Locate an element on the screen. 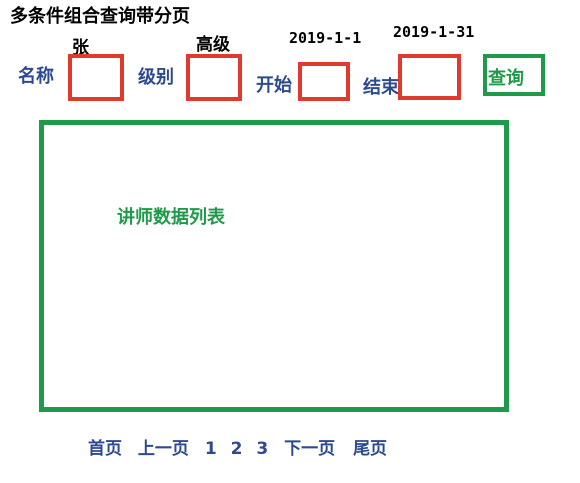 This screenshot has width=580, height=483. pagination: 首页 上一页 1 2 3 下一页 尾页 is located at coordinates (237, 446).